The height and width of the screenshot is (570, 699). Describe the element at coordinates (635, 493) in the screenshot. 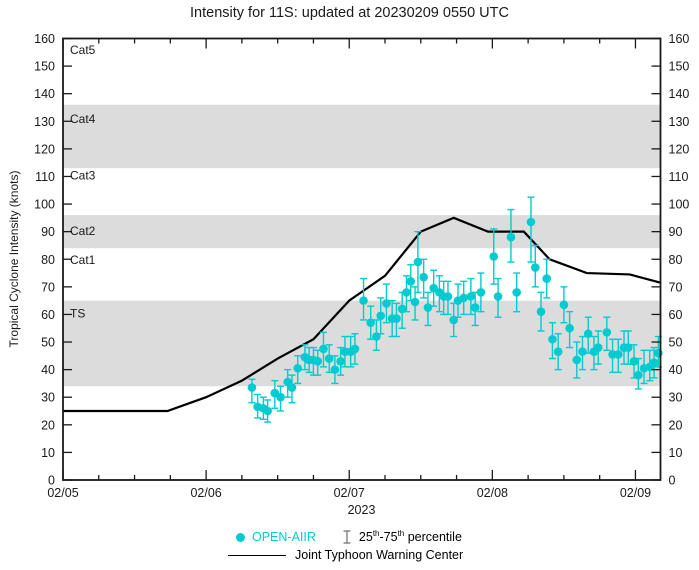

I see `x-tick-label: 02/09` at that location.